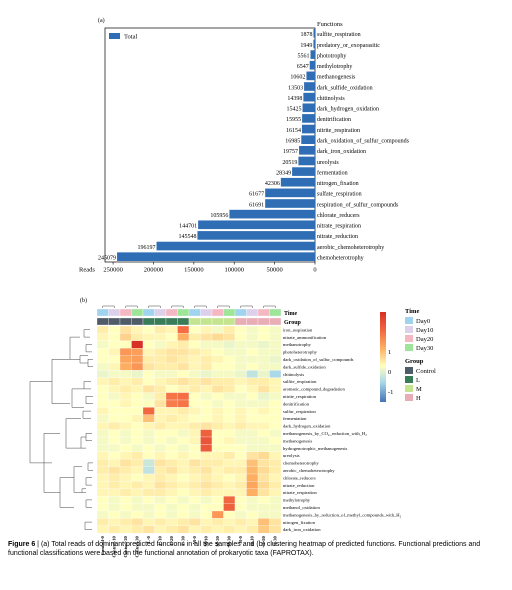 The width and height of the screenshot is (512, 590). What do you see at coordinates (424, 330) in the screenshot?
I see `time-legend-label-Day10: Day10` at bounding box center [424, 330].